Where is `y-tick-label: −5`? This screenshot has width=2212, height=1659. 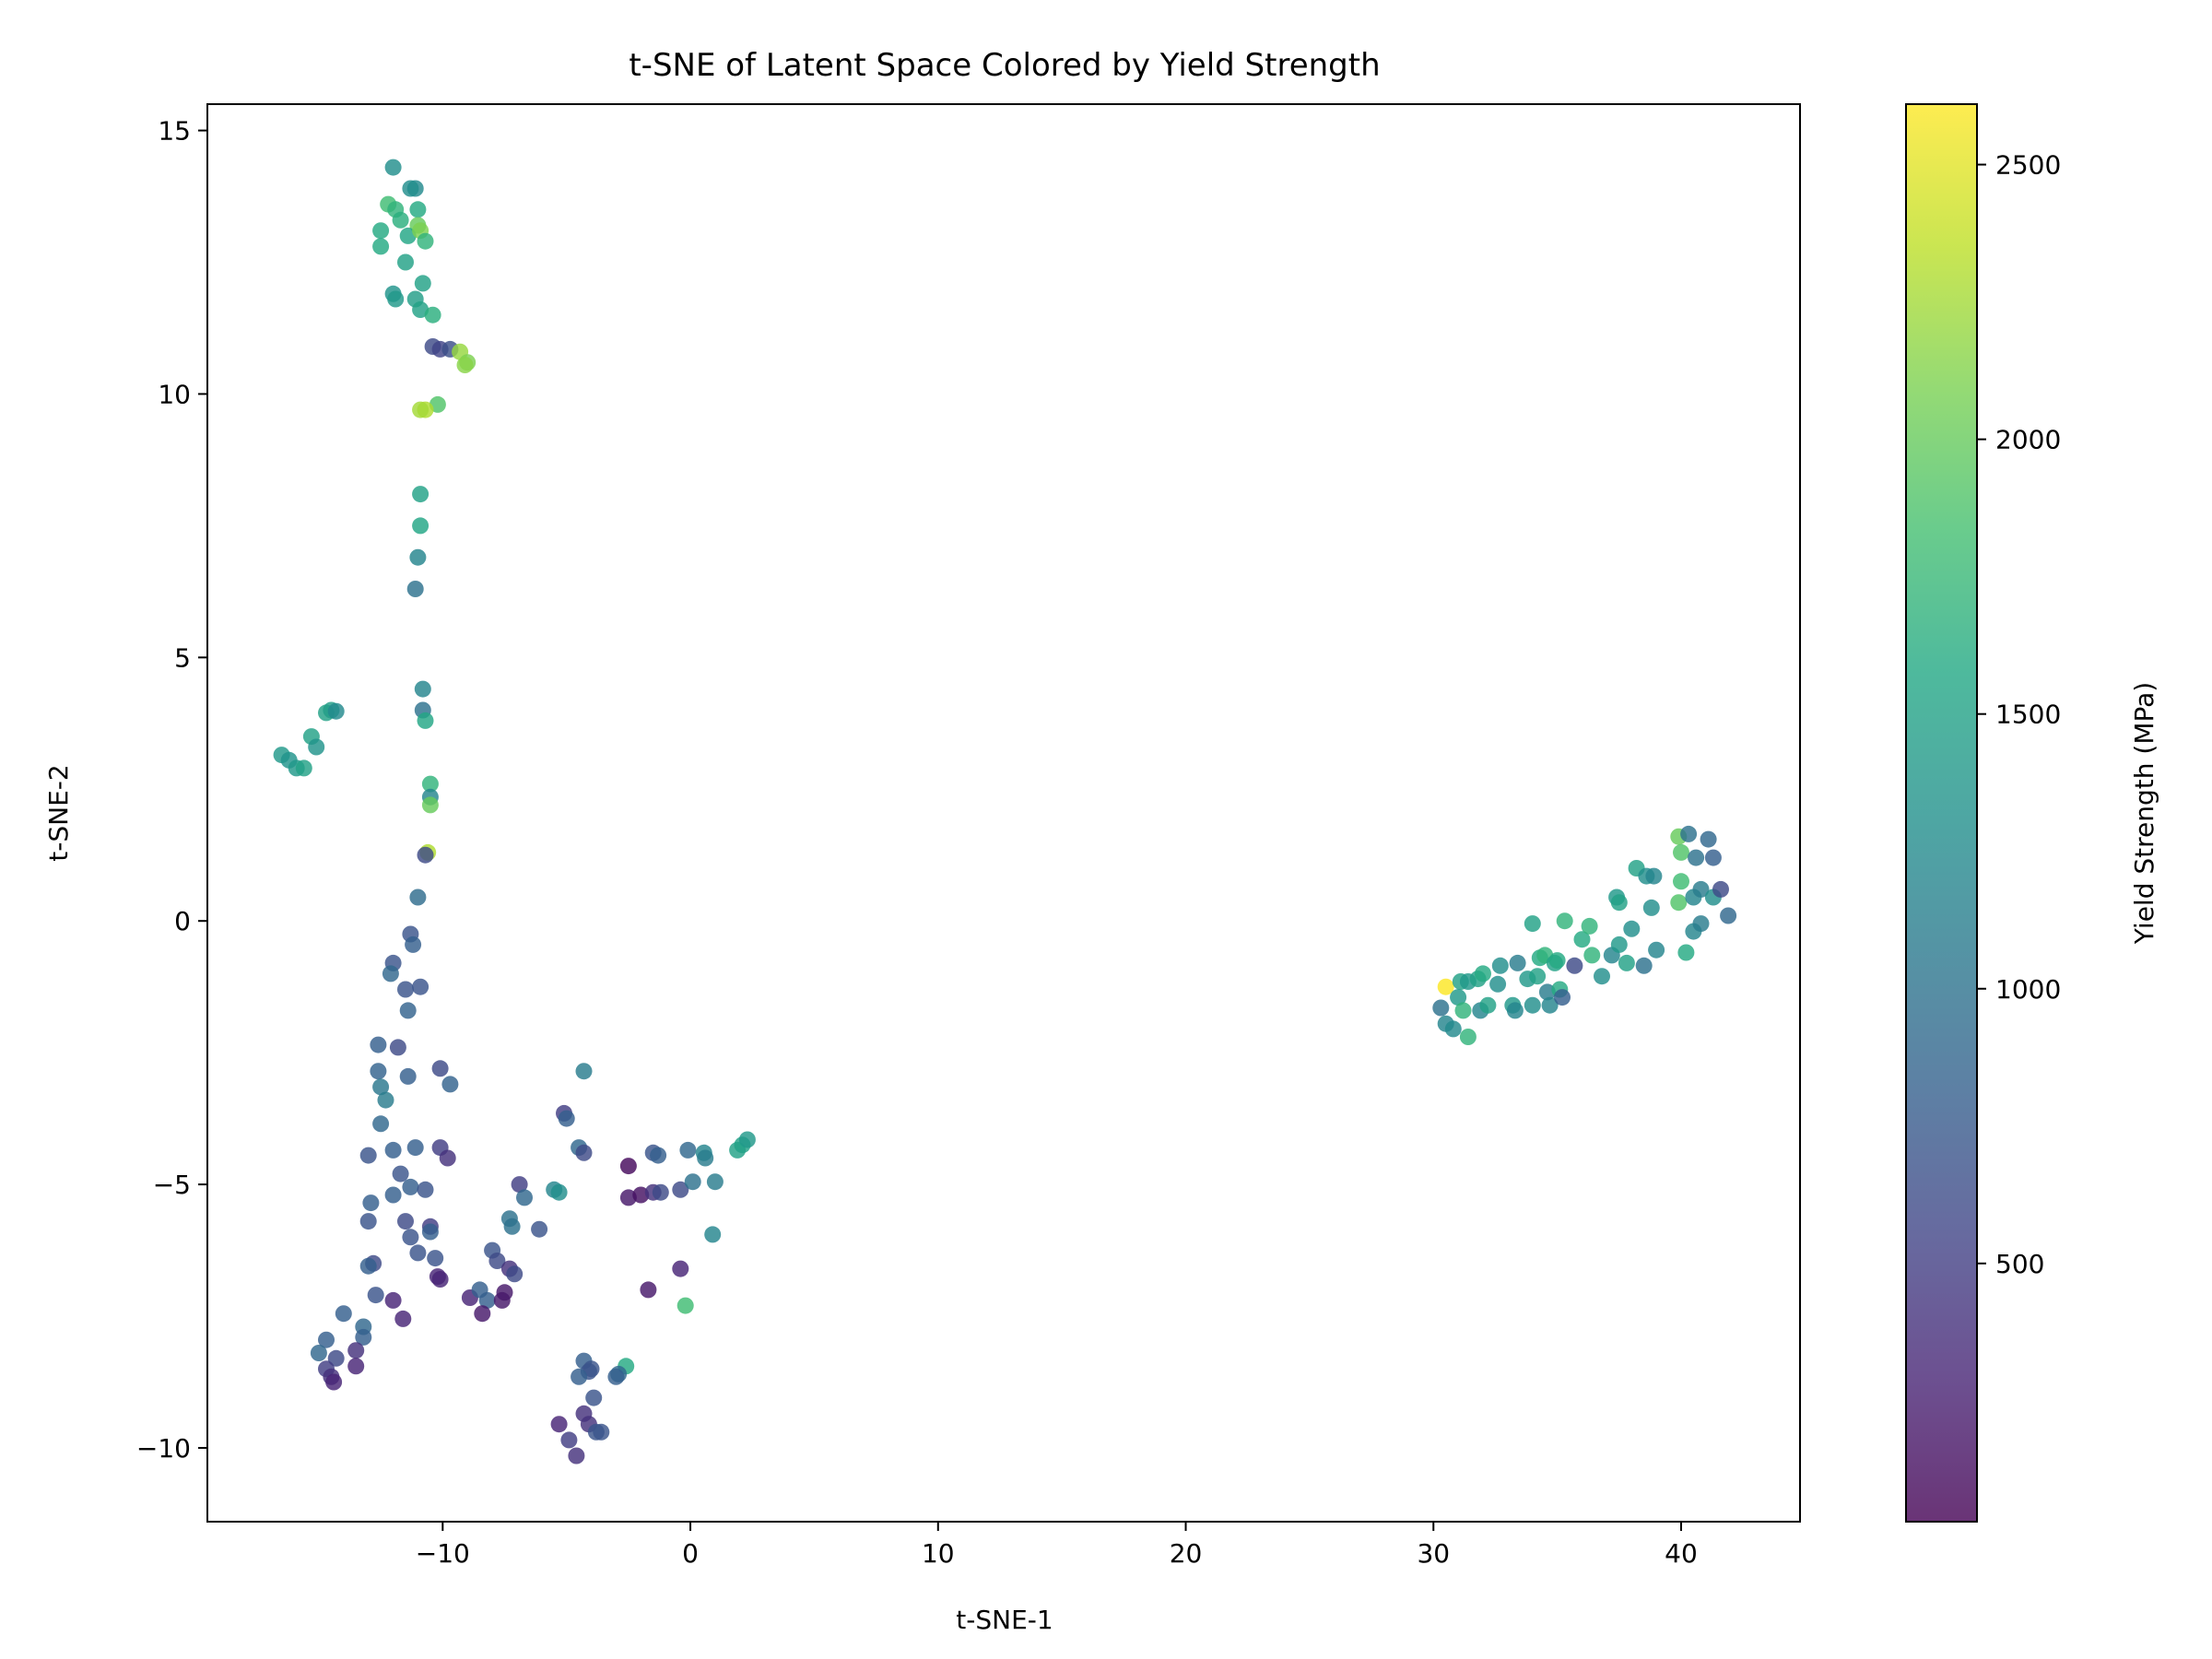
y-tick-label: −5 is located at coordinates (172, 1185).